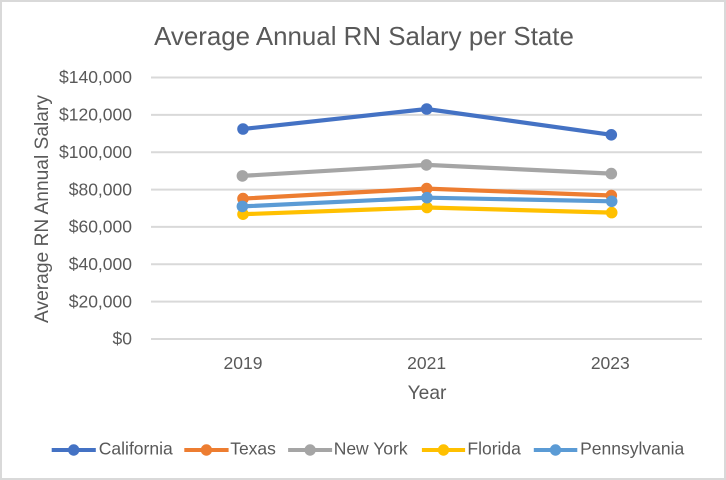 The height and width of the screenshot is (480, 726). What do you see at coordinates (371, 449) in the screenshot?
I see `svg-text: New York` at bounding box center [371, 449].